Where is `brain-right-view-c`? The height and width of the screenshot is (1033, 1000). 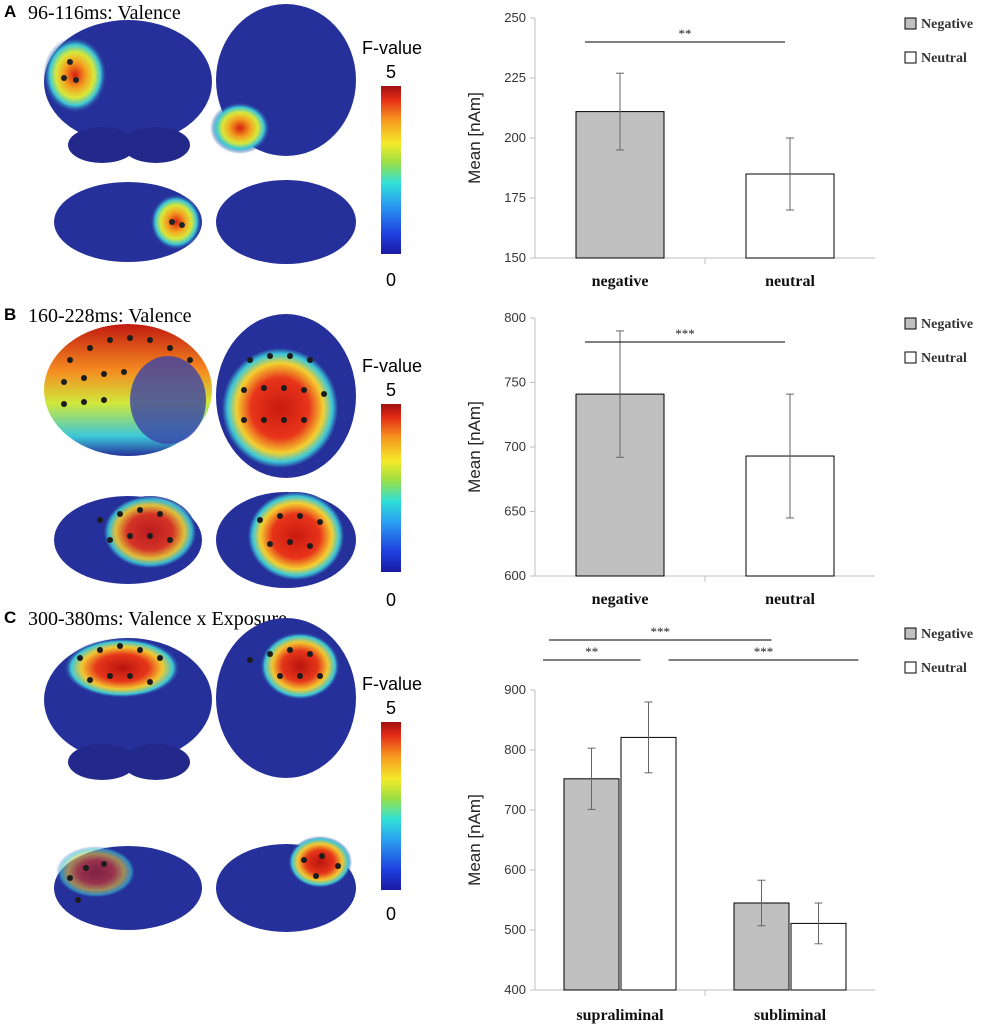 brain-right-view-c is located at coordinates (286, 884).